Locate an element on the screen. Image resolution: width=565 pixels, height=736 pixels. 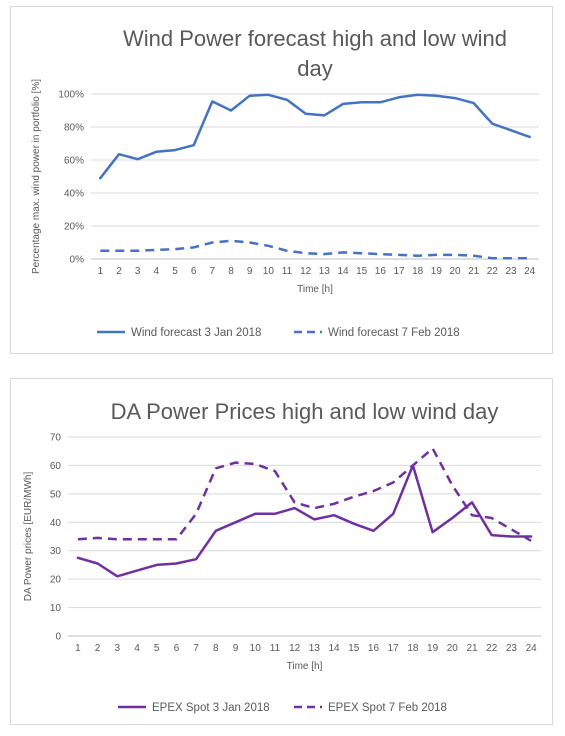
y-tick-label: 0 is located at coordinates (58, 637).